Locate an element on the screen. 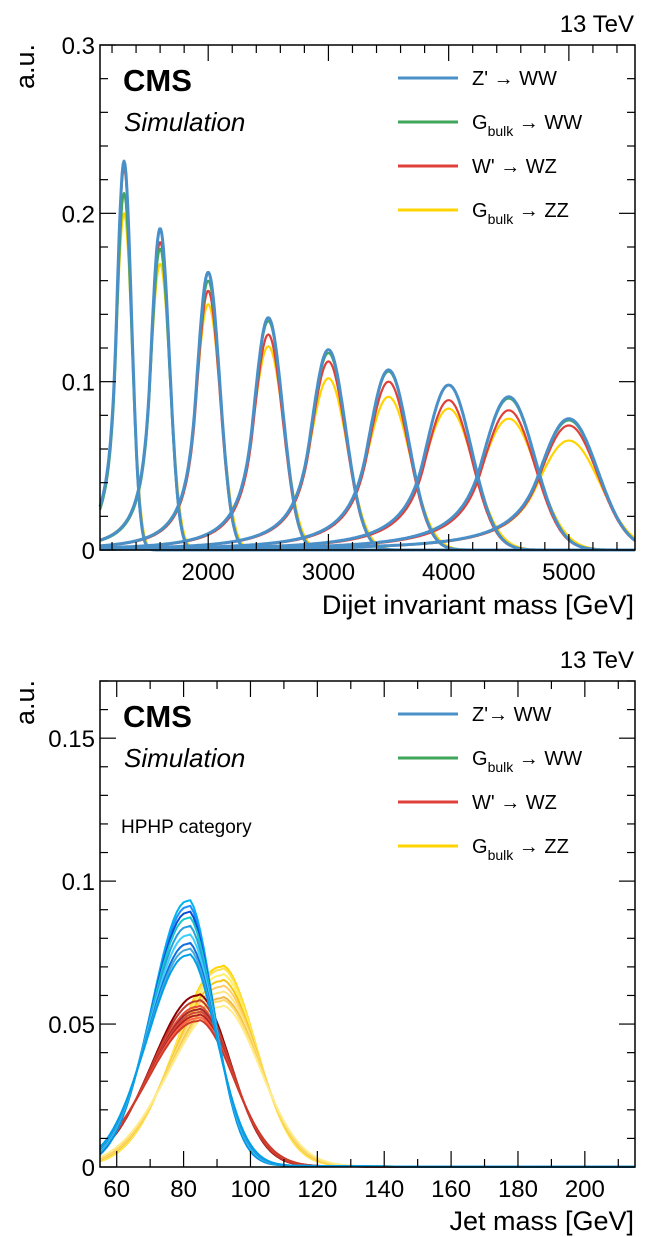 The width and height of the screenshot is (648, 1237). x-tick-label: 5000 is located at coordinates (568, 572).